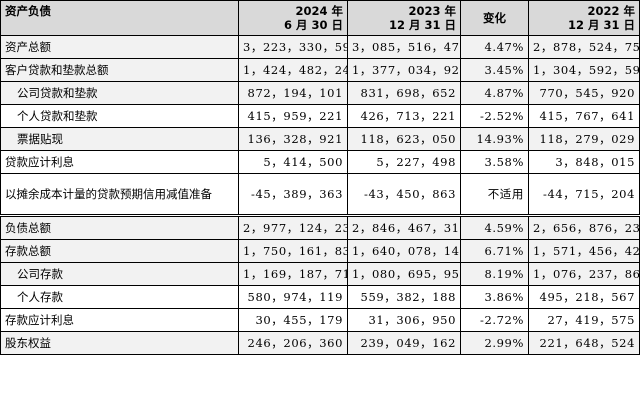 The width and height of the screenshot is (640, 419). Describe the element at coordinates (494, 93) in the screenshot. I see `cell-change: 4.87%` at that location.